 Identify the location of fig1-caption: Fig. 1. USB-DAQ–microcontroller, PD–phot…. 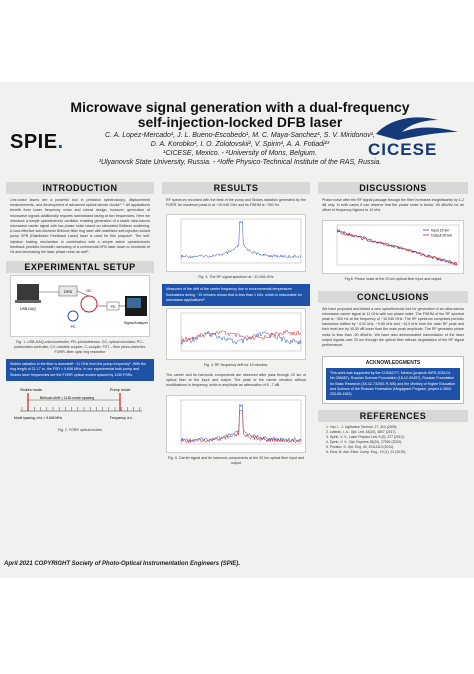
(80, 347).